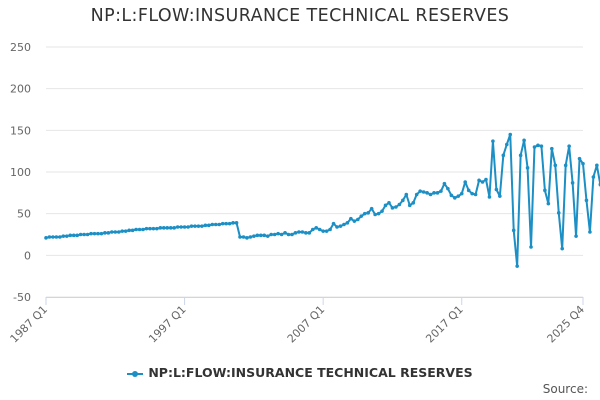  I want to click on chart-title: NP:L:FLOW:INSURANCE TECHNICAL RESERVES, so click(300, 16).